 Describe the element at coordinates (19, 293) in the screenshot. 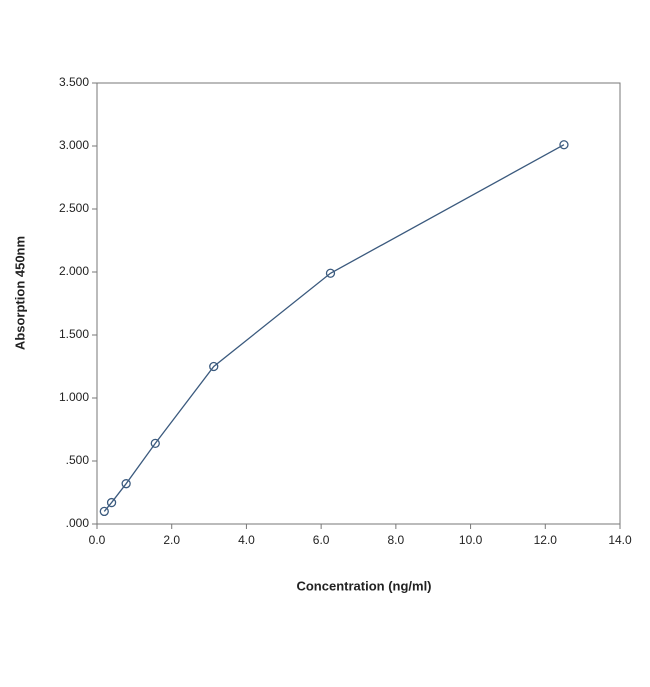

I see `y-axis-title: Absorption 450nm` at that location.